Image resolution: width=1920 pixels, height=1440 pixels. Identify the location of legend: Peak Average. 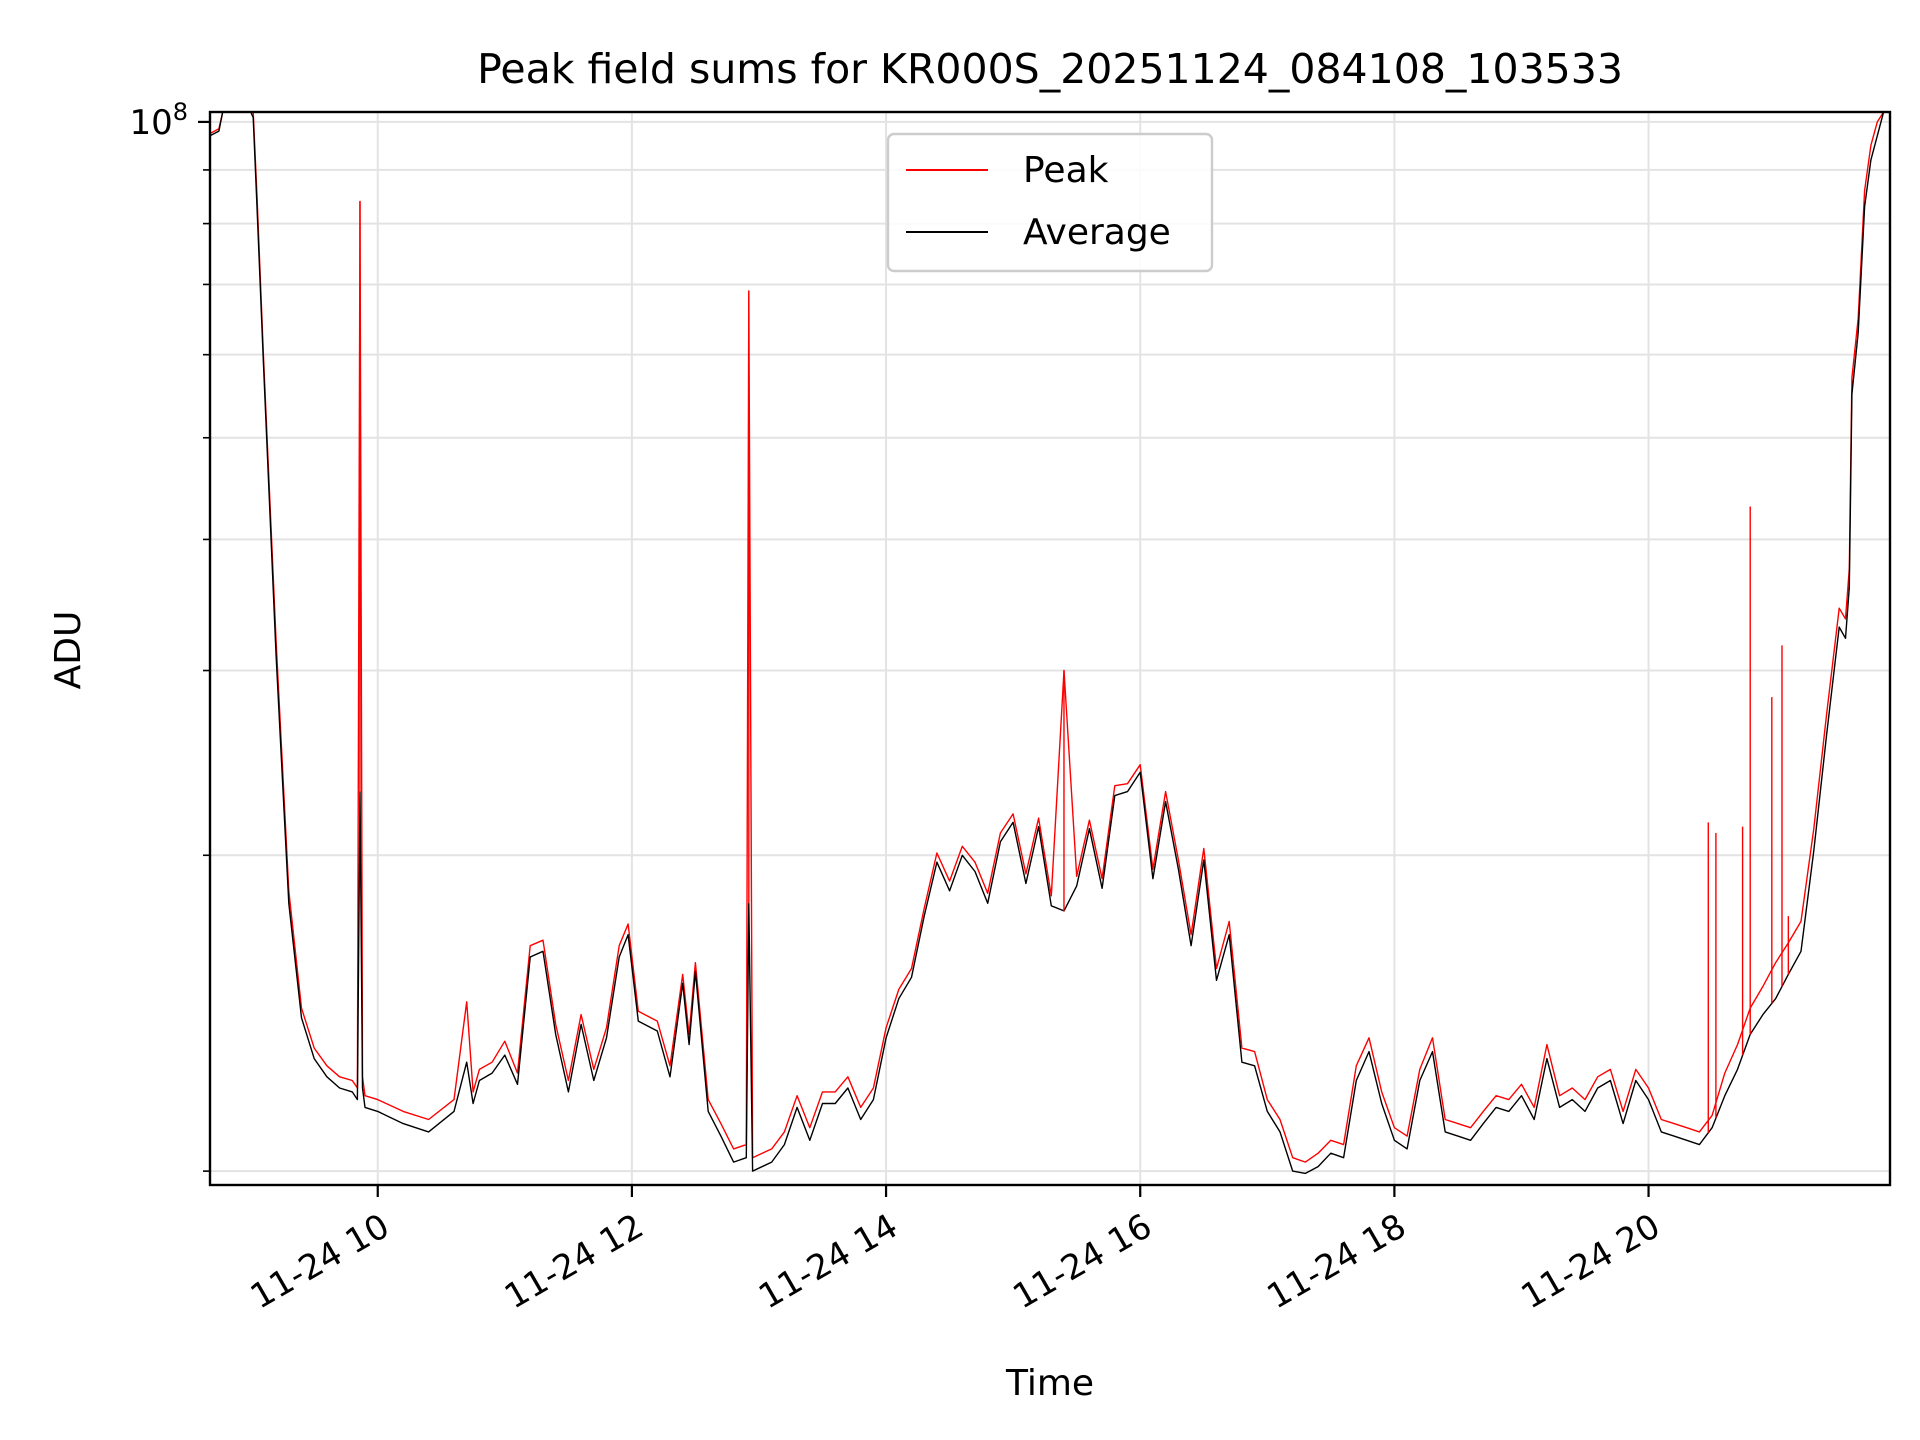
(1050, 202).